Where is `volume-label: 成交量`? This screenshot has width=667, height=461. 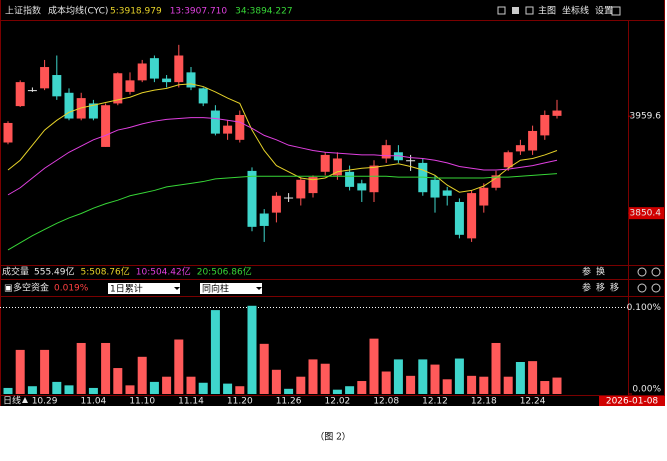
volume-label: 成交量 is located at coordinates (15, 272).